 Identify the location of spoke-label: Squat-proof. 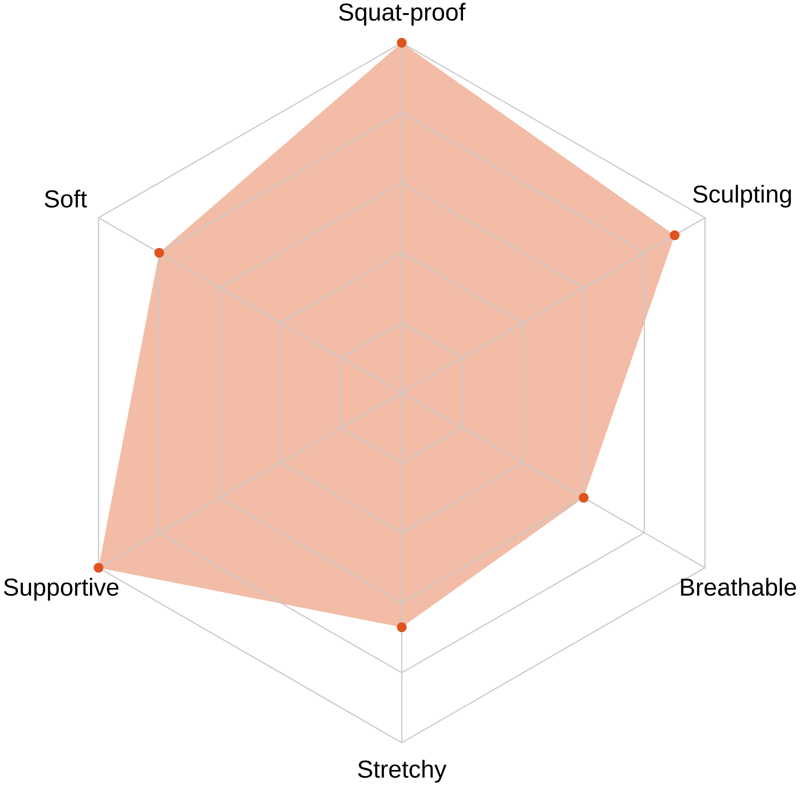
(402, 14).